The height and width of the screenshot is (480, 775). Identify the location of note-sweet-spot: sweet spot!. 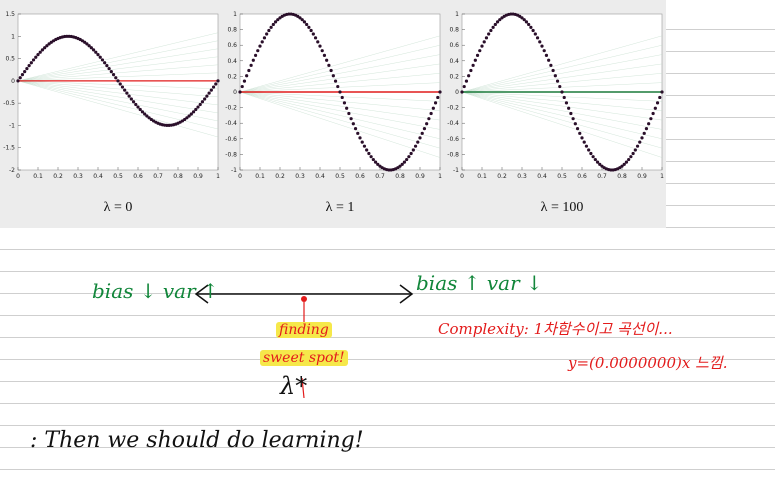
(304, 358).